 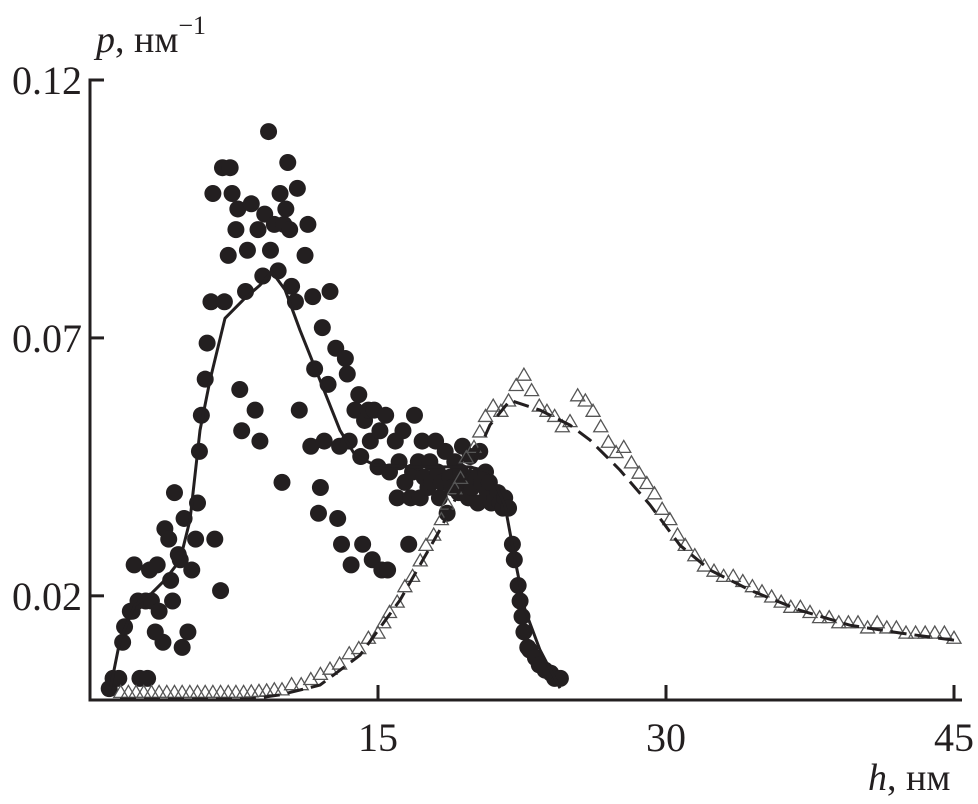 I want to click on y-tick-label: 0.02, so click(x=47, y=596).